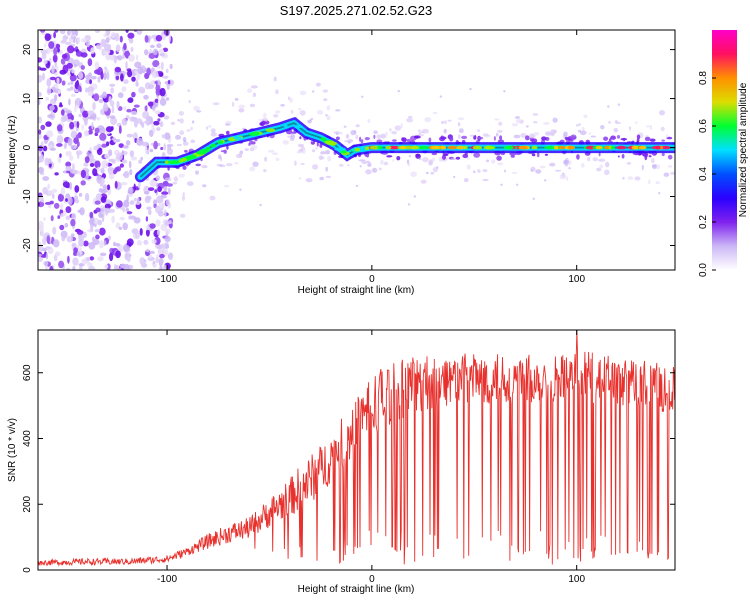  What do you see at coordinates (27, 438) in the screenshot?
I see `snr-ytick-label: 400` at bounding box center [27, 438].